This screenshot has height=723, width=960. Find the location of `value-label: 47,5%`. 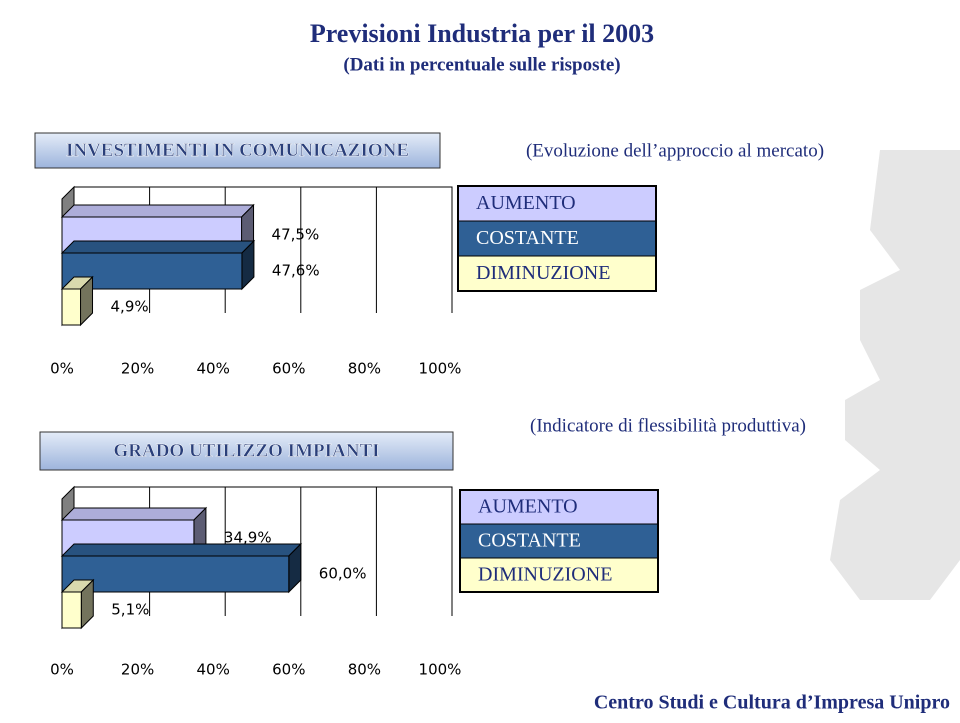

value-label: 47,5% is located at coordinates (296, 235).